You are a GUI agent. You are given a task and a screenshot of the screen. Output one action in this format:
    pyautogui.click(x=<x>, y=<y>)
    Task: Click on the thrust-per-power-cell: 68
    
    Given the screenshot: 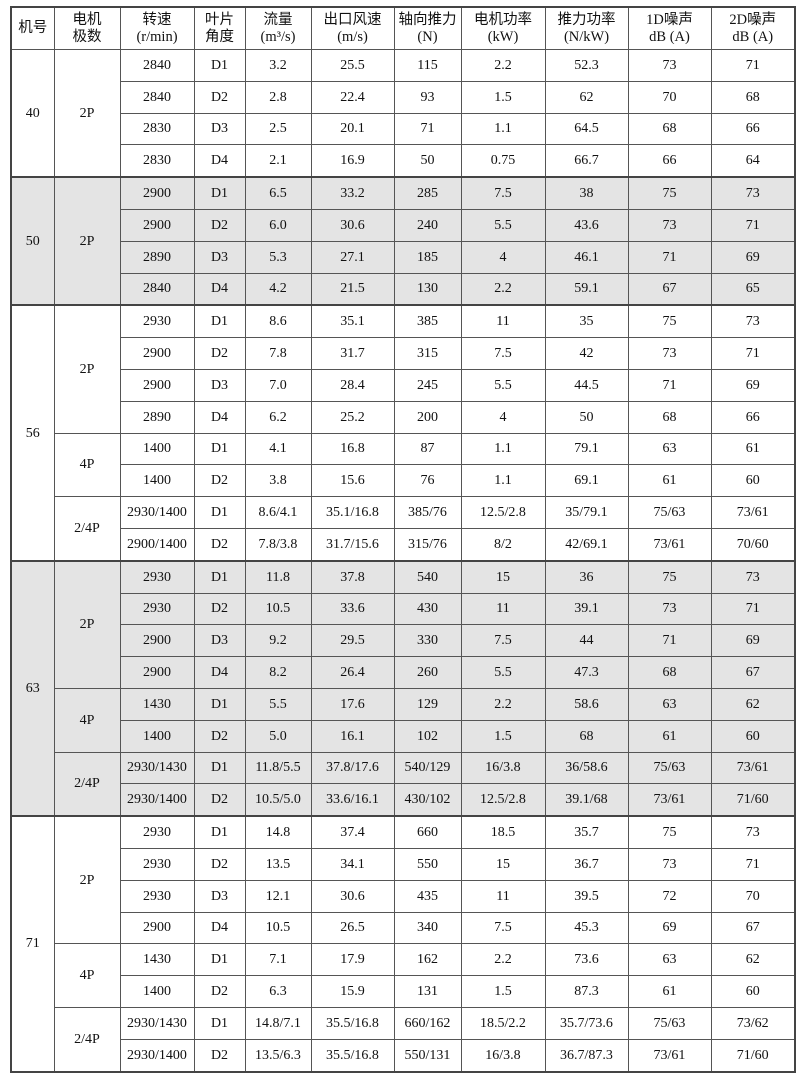 What is the action you would take?
    pyautogui.click(x=586, y=736)
    